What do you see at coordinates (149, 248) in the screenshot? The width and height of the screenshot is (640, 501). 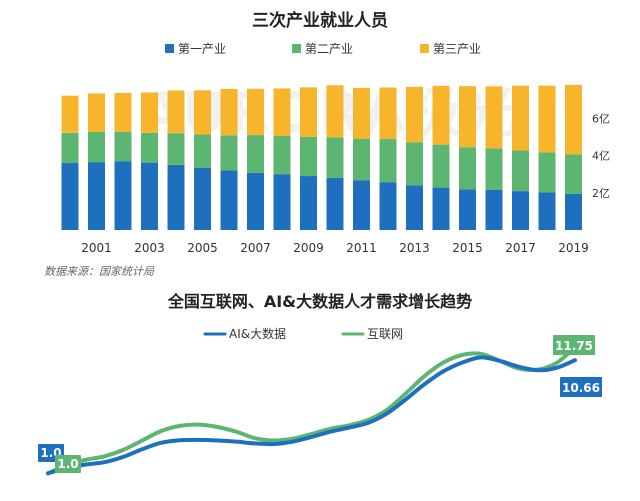 I see `x-tick-label-2003: 2003` at bounding box center [149, 248].